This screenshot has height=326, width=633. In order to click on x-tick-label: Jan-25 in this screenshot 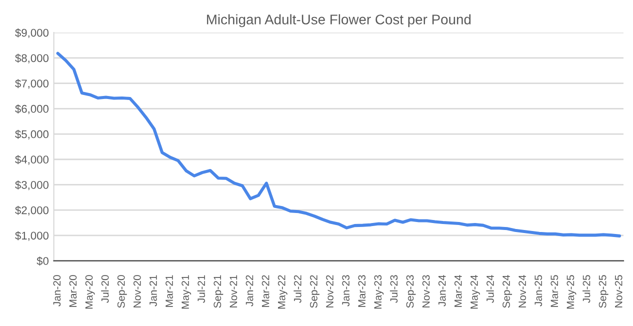, I will do `click(538, 290)`.